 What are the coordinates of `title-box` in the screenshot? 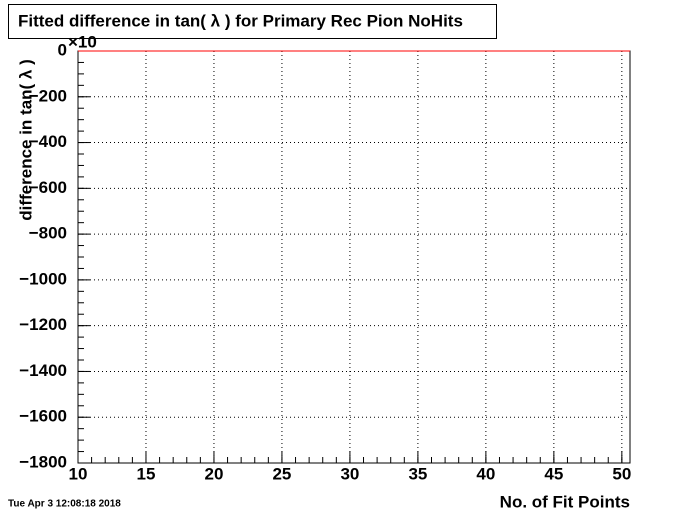 It's located at (252, 21).